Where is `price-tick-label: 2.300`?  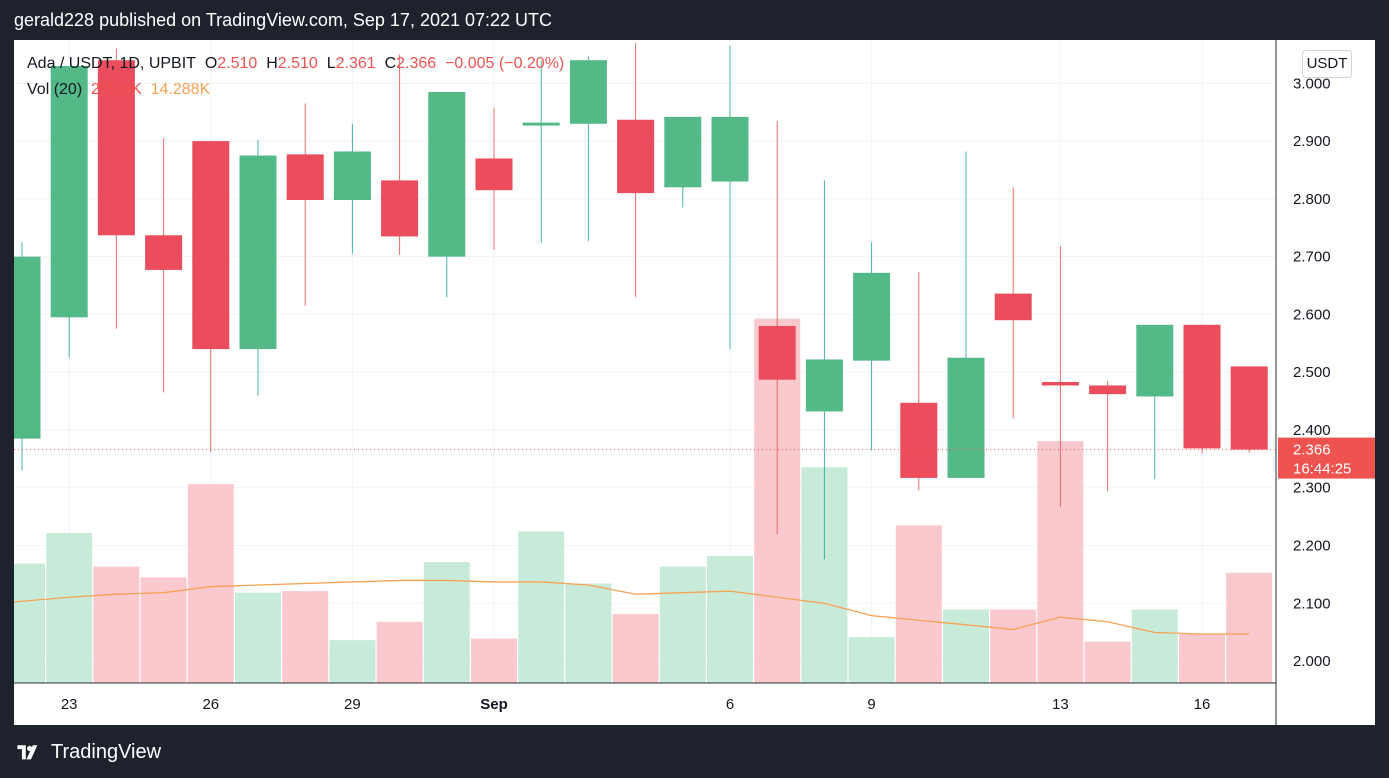 price-tick-label: 2.300 is located at coordinates (1312, 488).